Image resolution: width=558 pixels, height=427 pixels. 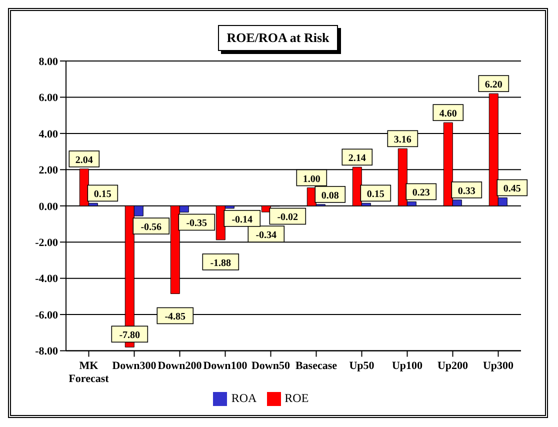 I want to click on data-label: 0.45, so click(x=512, y=189).